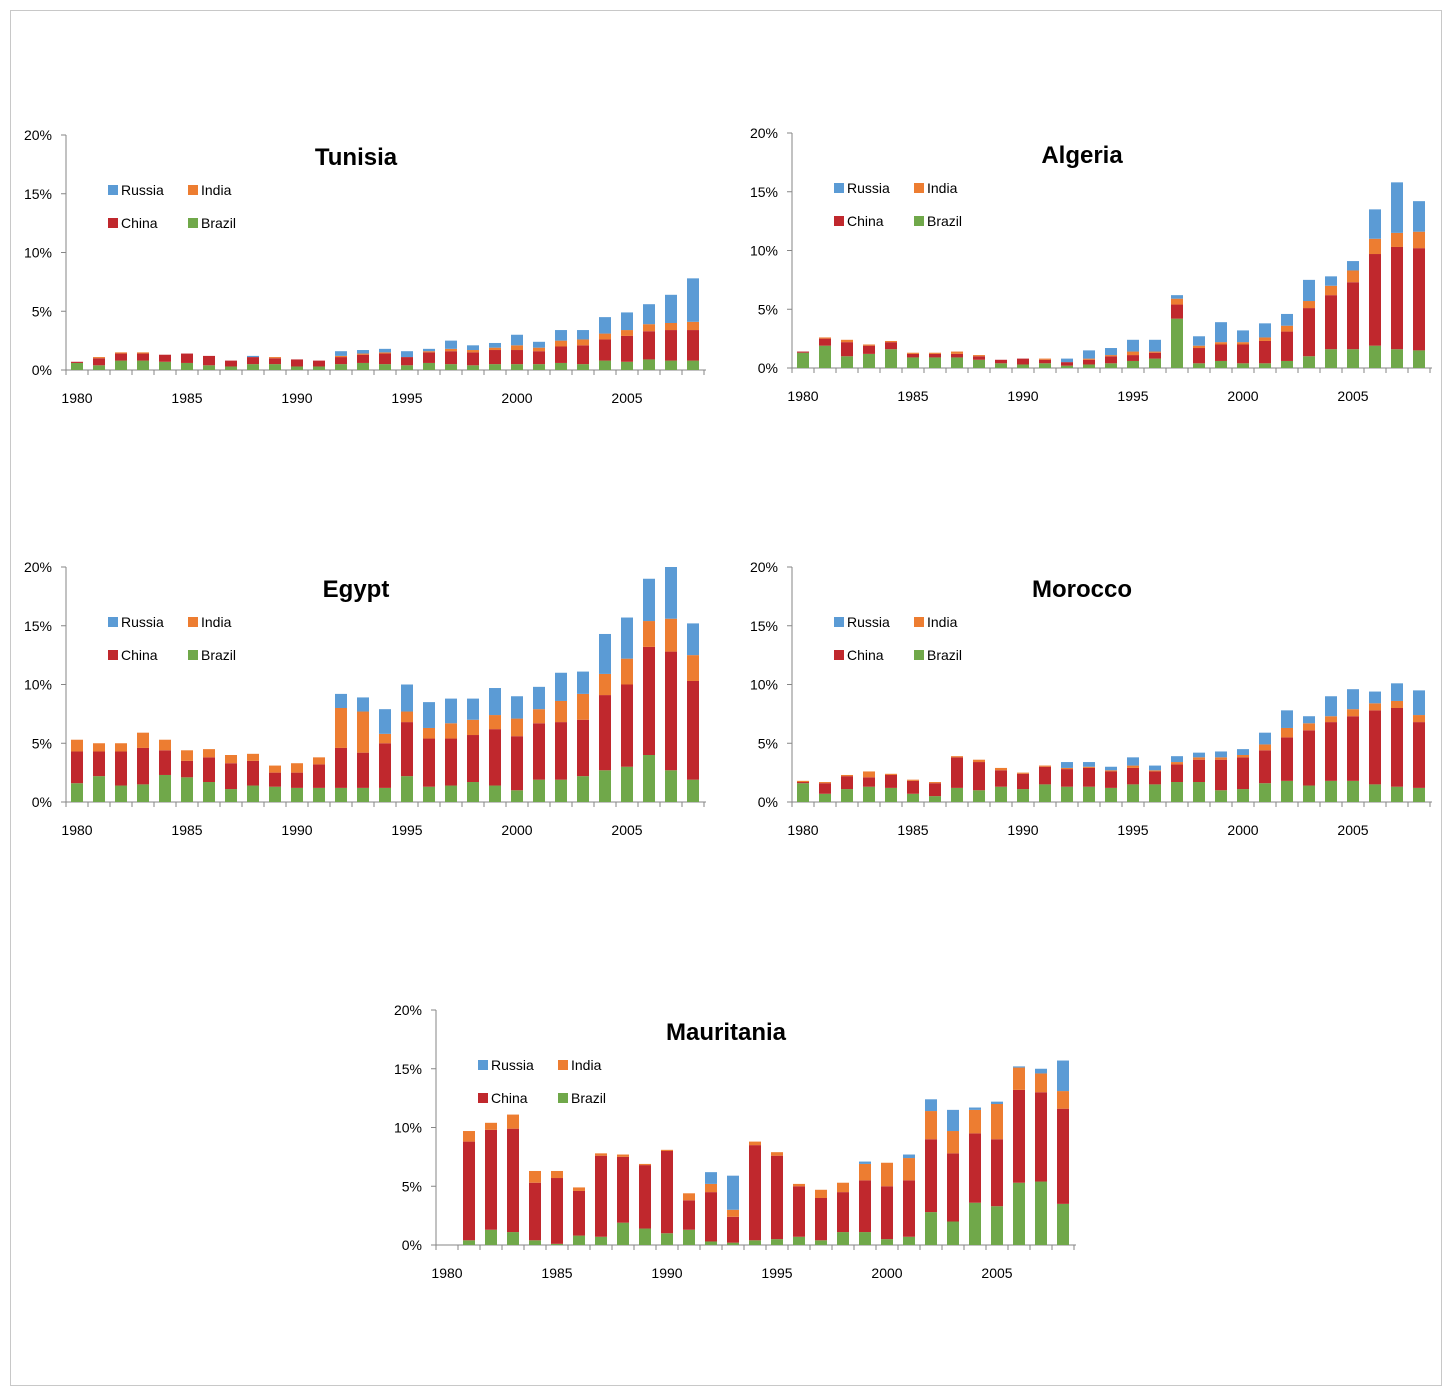  What do you see at coordinates (1082, 155) in the screenshot?
I see `chart-title: Algeria` at bounding box center [1082, 155].